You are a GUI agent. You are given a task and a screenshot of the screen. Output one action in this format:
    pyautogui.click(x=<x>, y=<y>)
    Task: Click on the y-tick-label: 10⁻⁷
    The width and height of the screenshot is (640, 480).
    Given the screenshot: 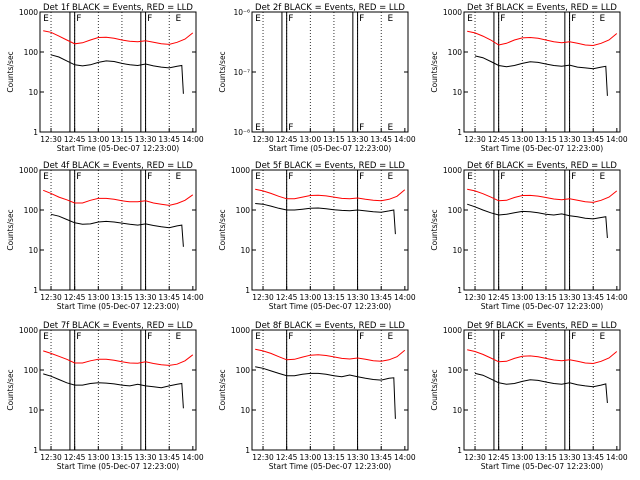 What is the action you would take?
    pyautogui.click(x=241, y=72)
    